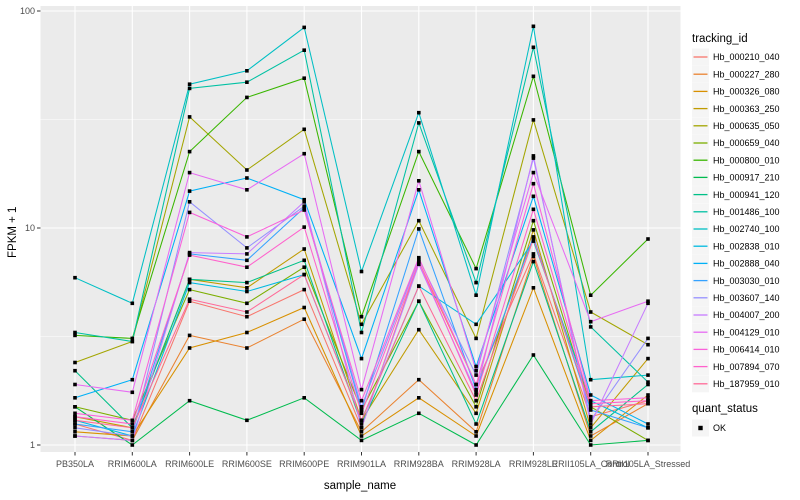 The image size is (800, 500). What do you see at coordinates (27, 11) in the screenshot?
I see `y-tick-label: 100` at bounding box center [27, 11].